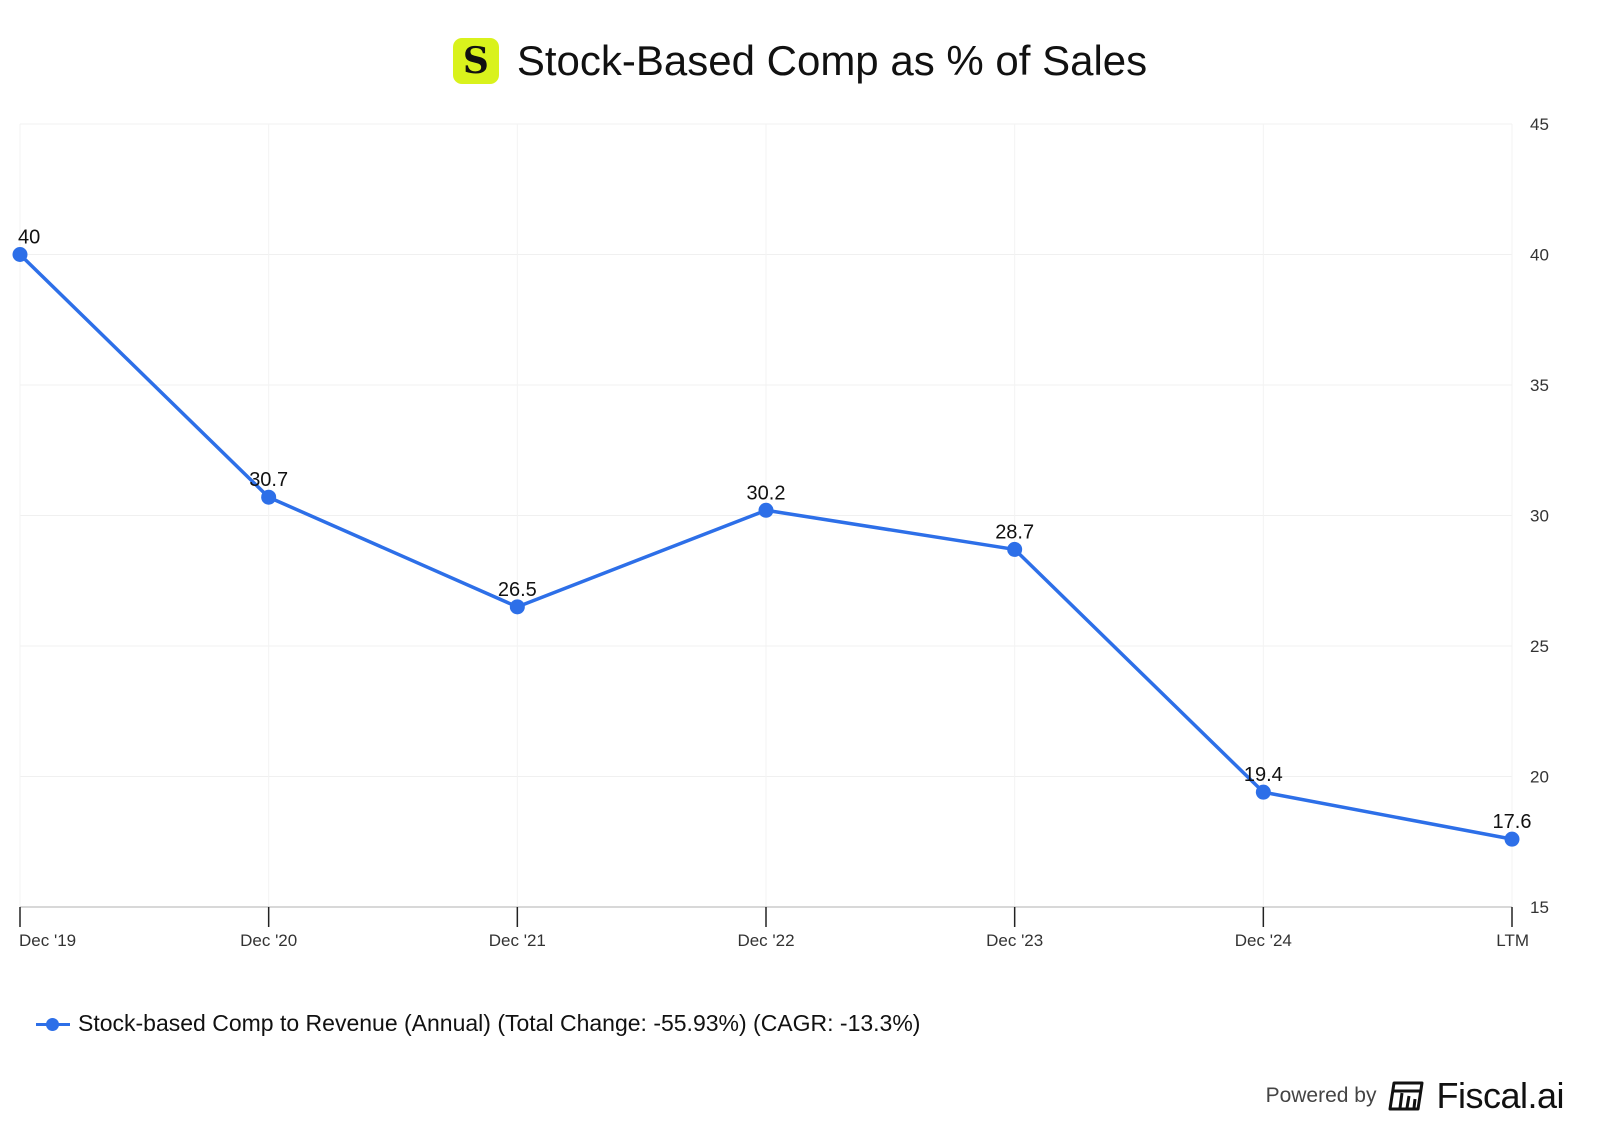 The image size is (1600, 1133). I want to click on y-tick-label: 20, so click(1539, 777).